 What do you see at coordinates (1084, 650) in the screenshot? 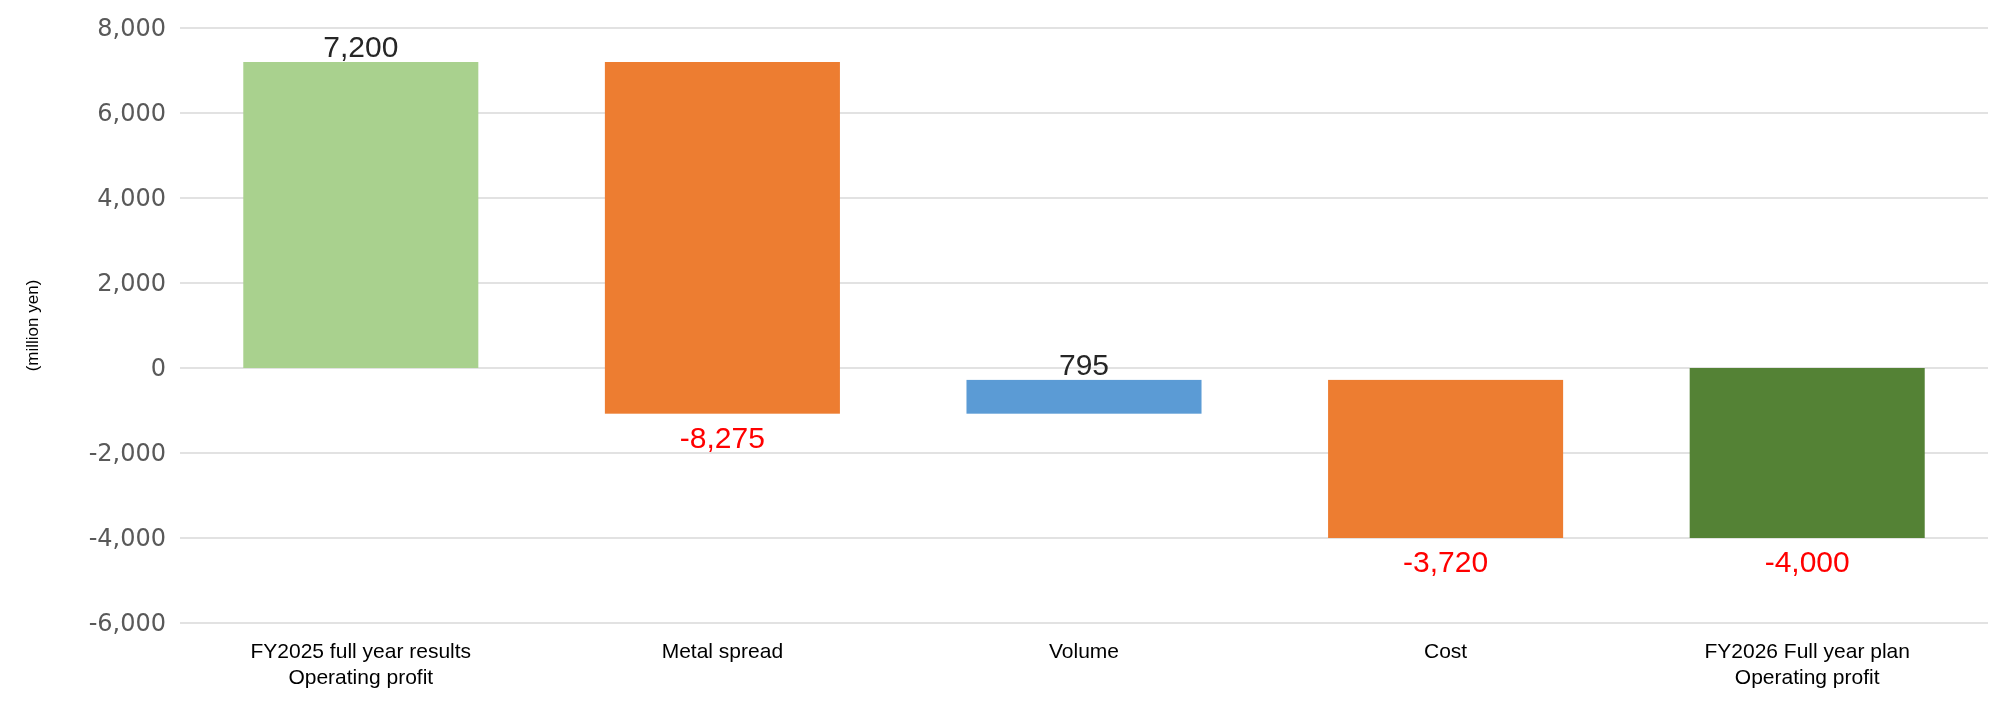
I see `x-tick-label: Volume` at bounding box center [1084, 650].